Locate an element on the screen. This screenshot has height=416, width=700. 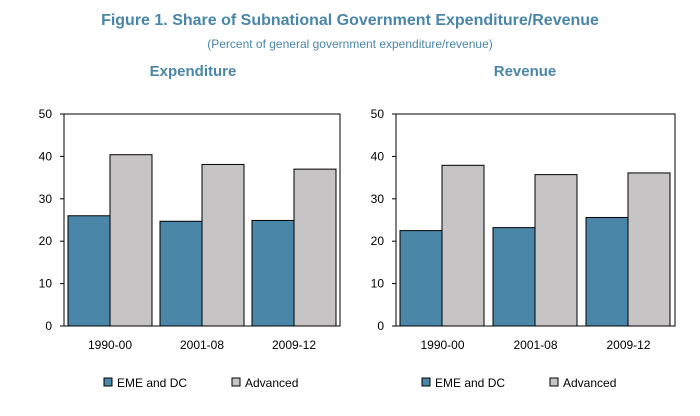
panel-title: Expenditure is located at coordinates (193, 71).